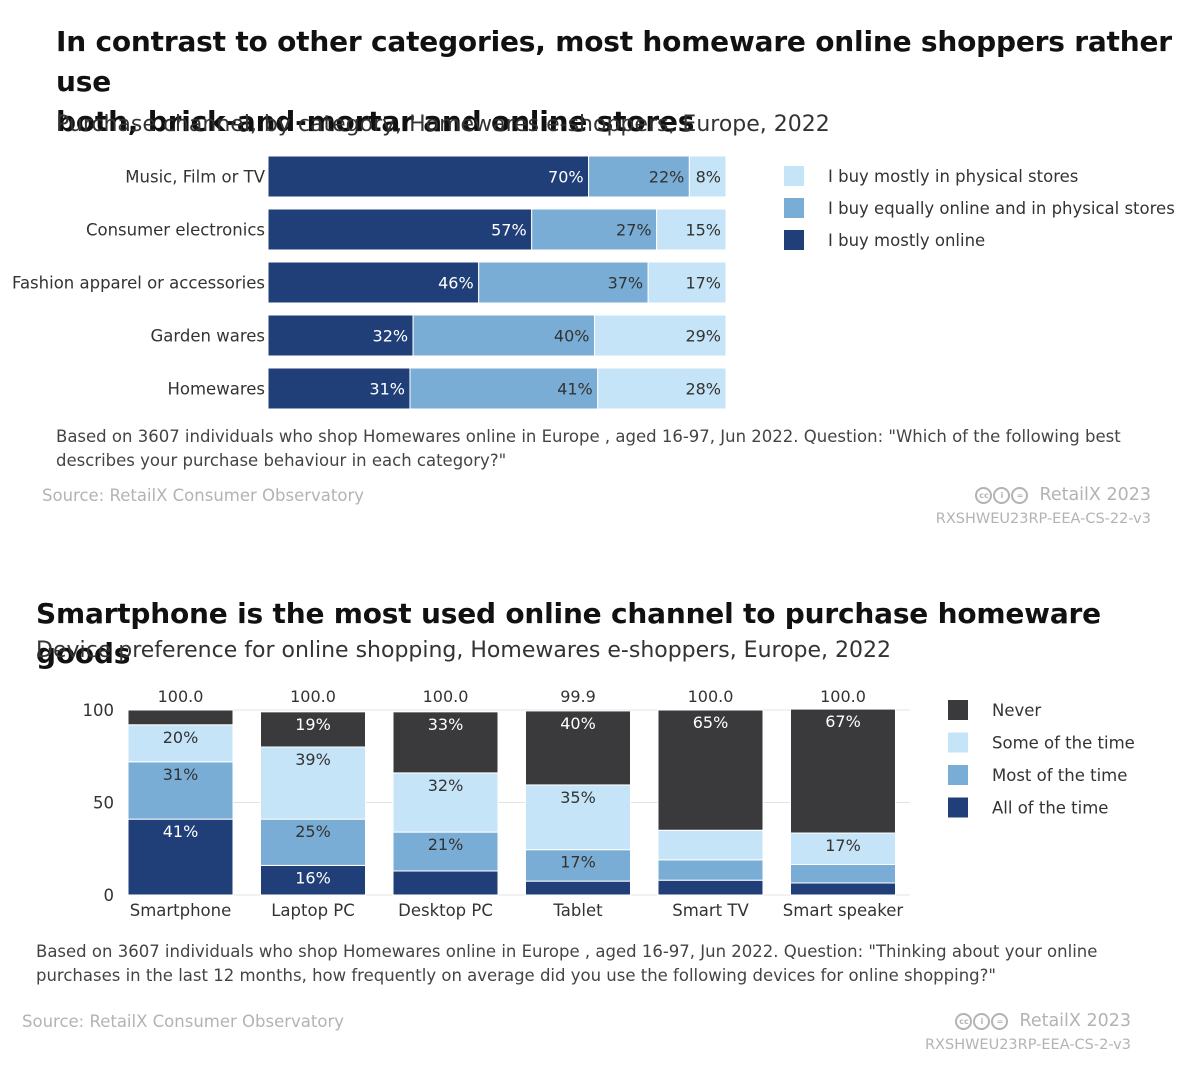 The width and height of the screenshot is (1195, 1080). I want to click on chart1-code: RXSHWEU23RP-EEA-CS-22-v3, so click(1043, 519).